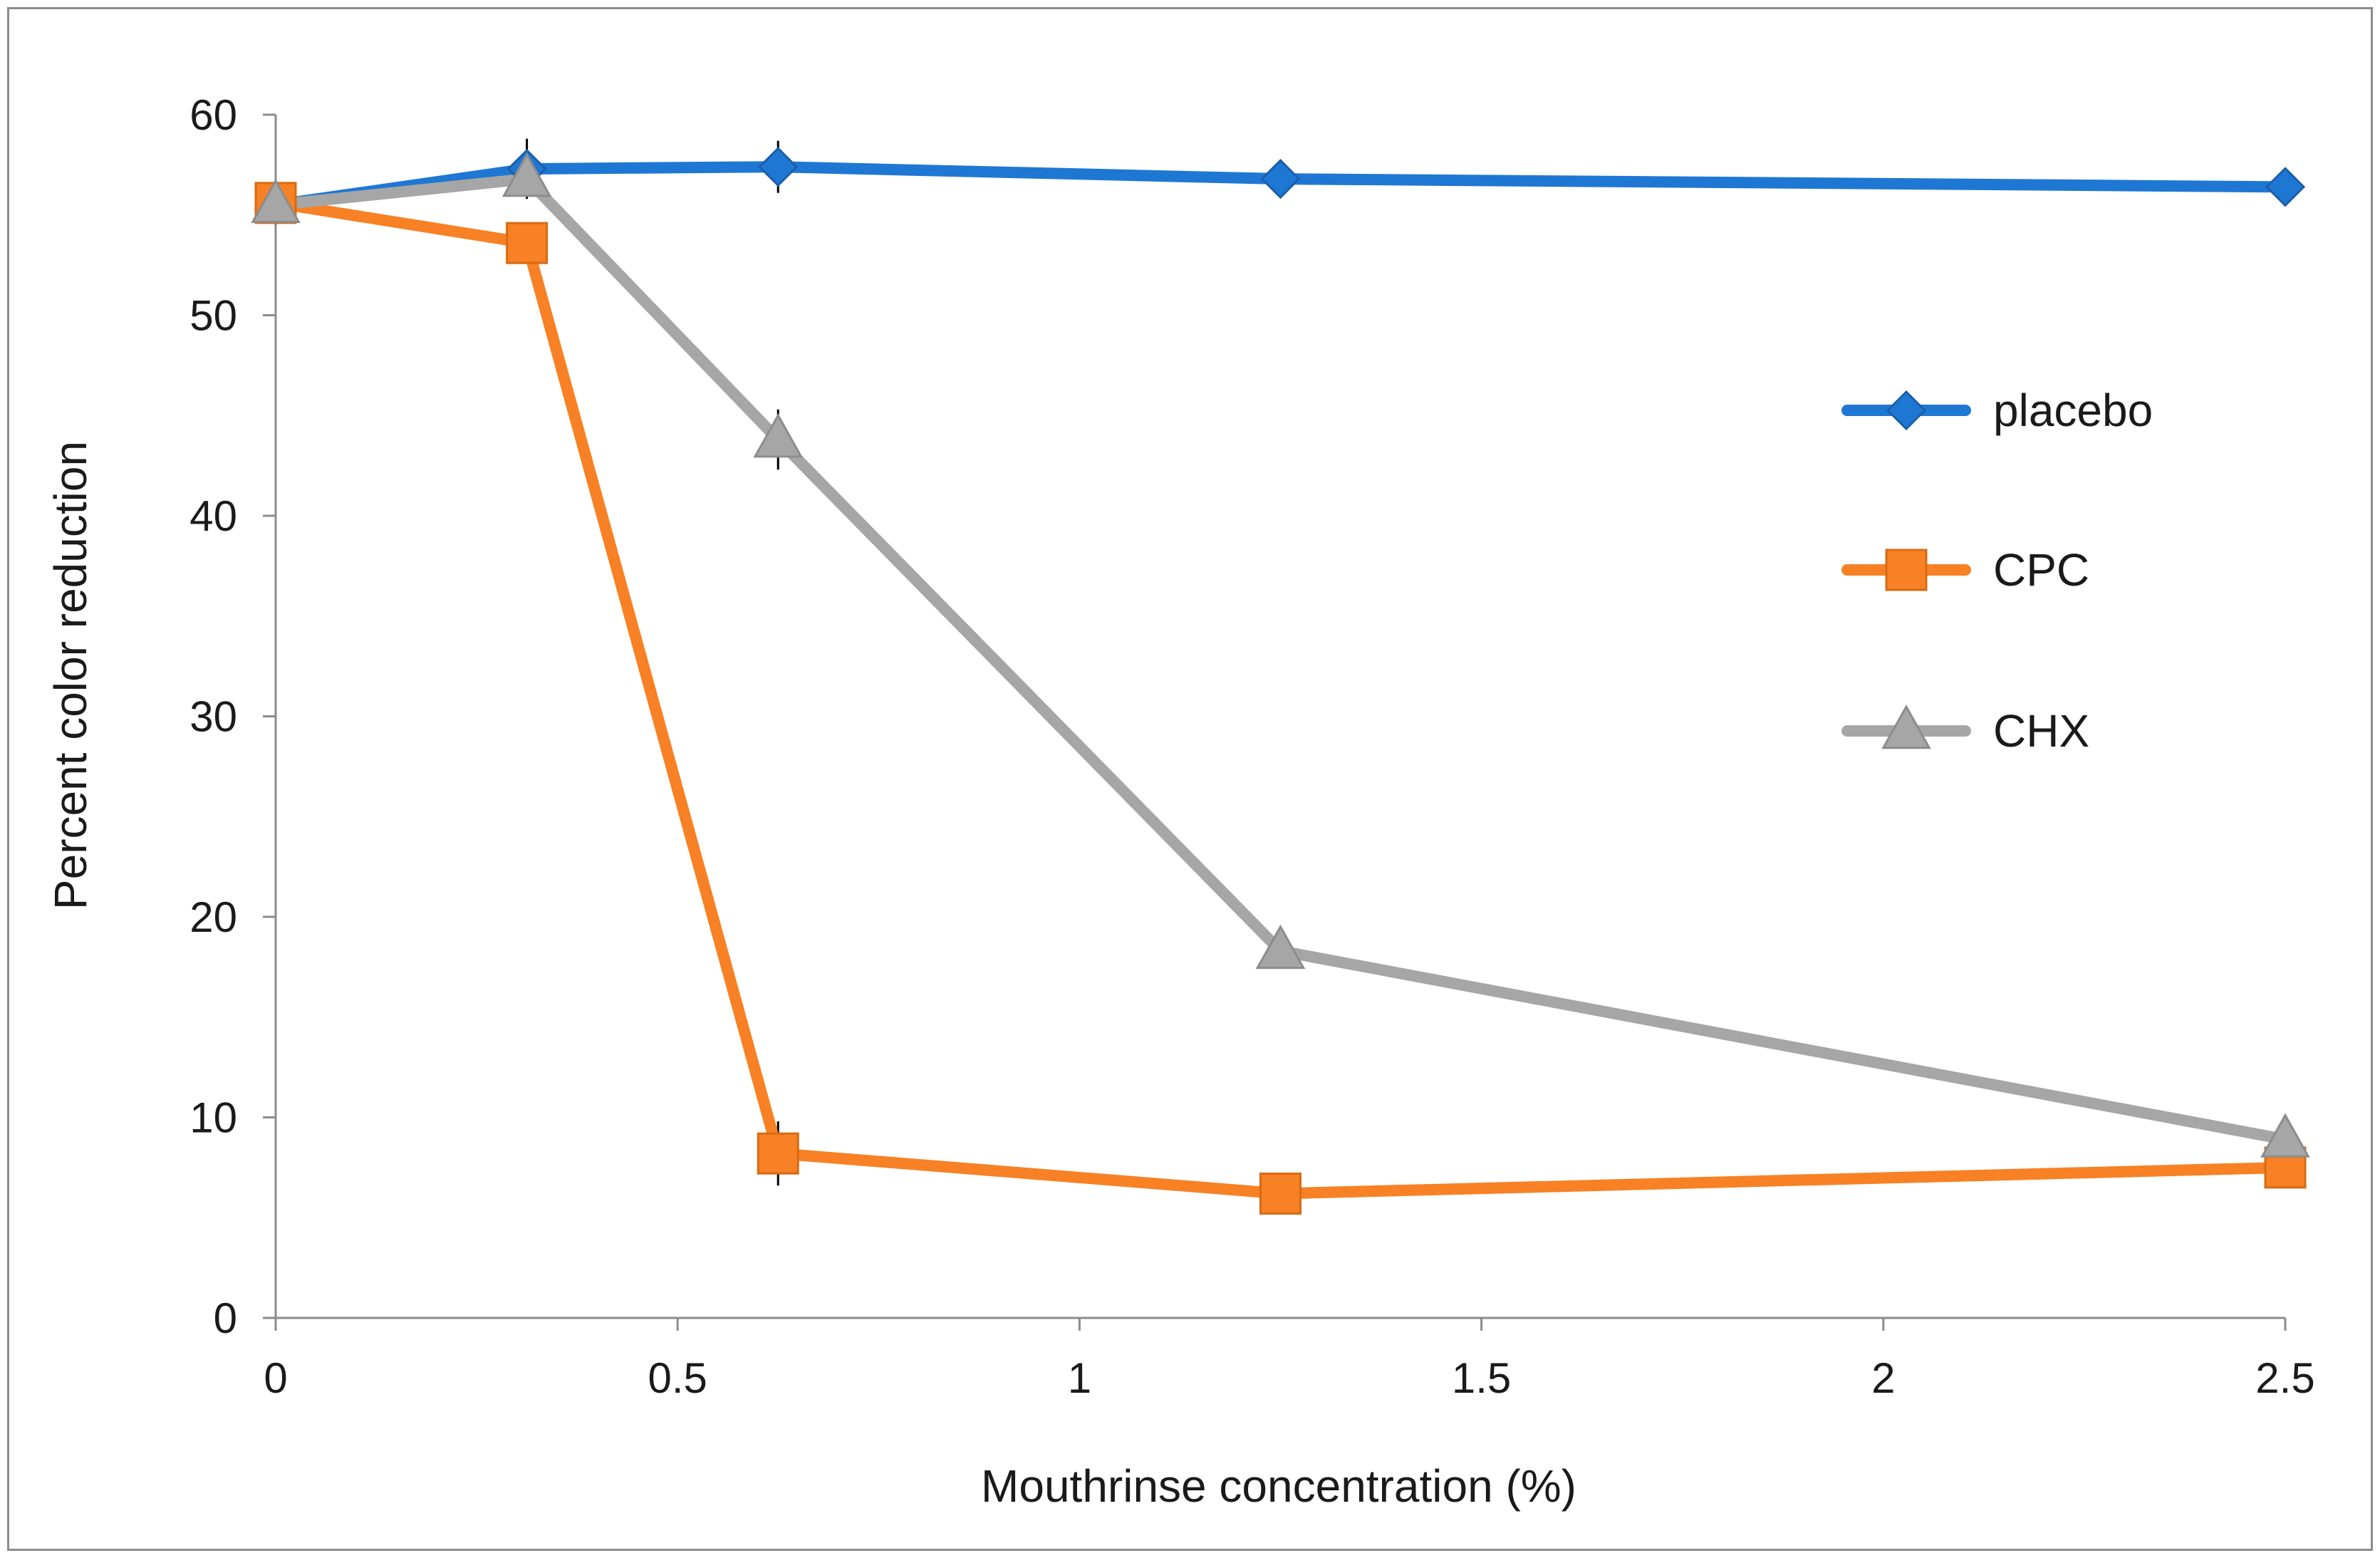 The image size is (2380, 1558). What do you see at coordinates (1906, 727) in the screenshot?
I see `legend-marker-chx` at bounding box center [1906, 727].